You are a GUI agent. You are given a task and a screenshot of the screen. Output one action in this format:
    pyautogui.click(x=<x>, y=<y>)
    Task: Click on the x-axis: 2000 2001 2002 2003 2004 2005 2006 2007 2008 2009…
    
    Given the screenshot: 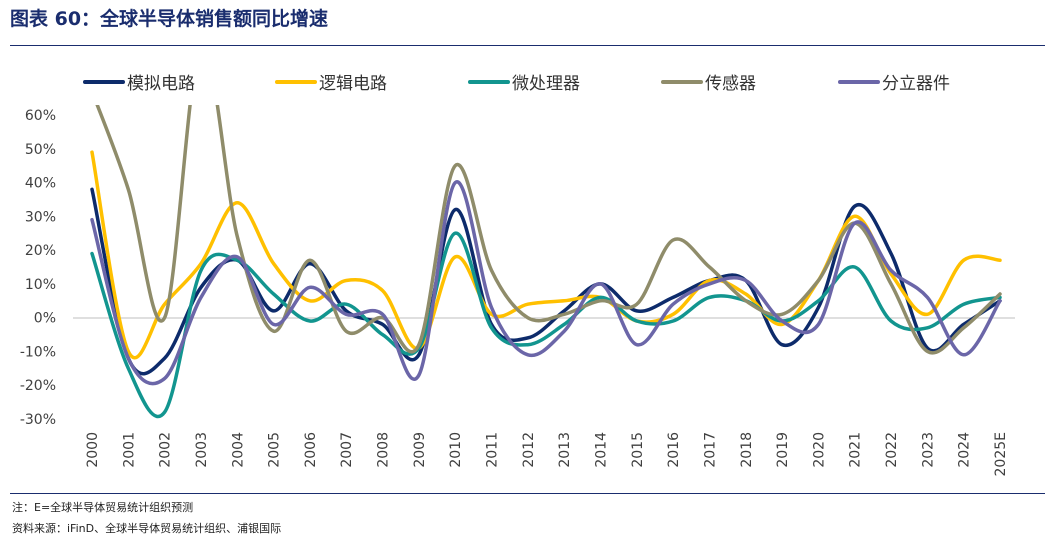 What is the action you would take?
    pyautogui.click(x=547, y=454)
    